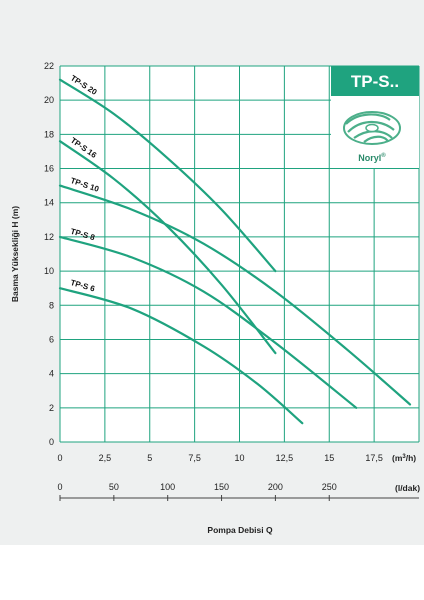  Describe the element at coordinates (275, 487) in the screenshot. I see `secondary-x-tick-label: 200` at that location.